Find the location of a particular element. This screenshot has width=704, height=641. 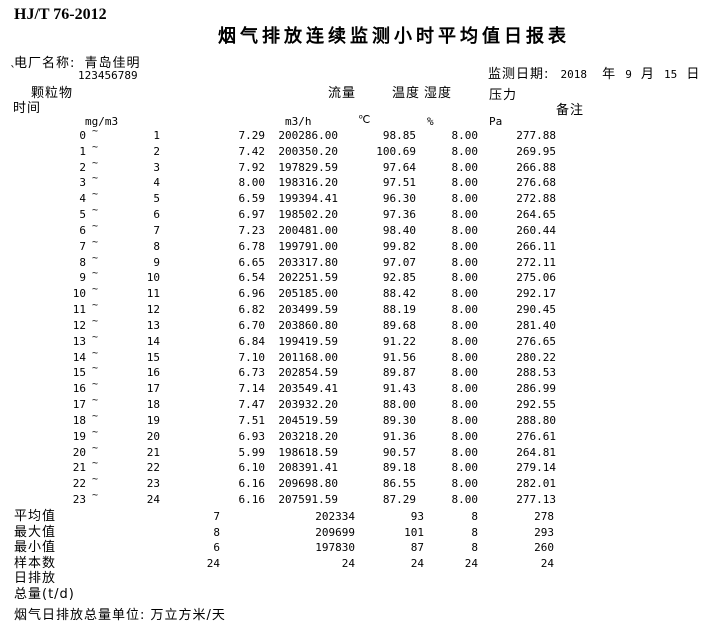

hour-start: 16 is located at coordinates (79, 389).